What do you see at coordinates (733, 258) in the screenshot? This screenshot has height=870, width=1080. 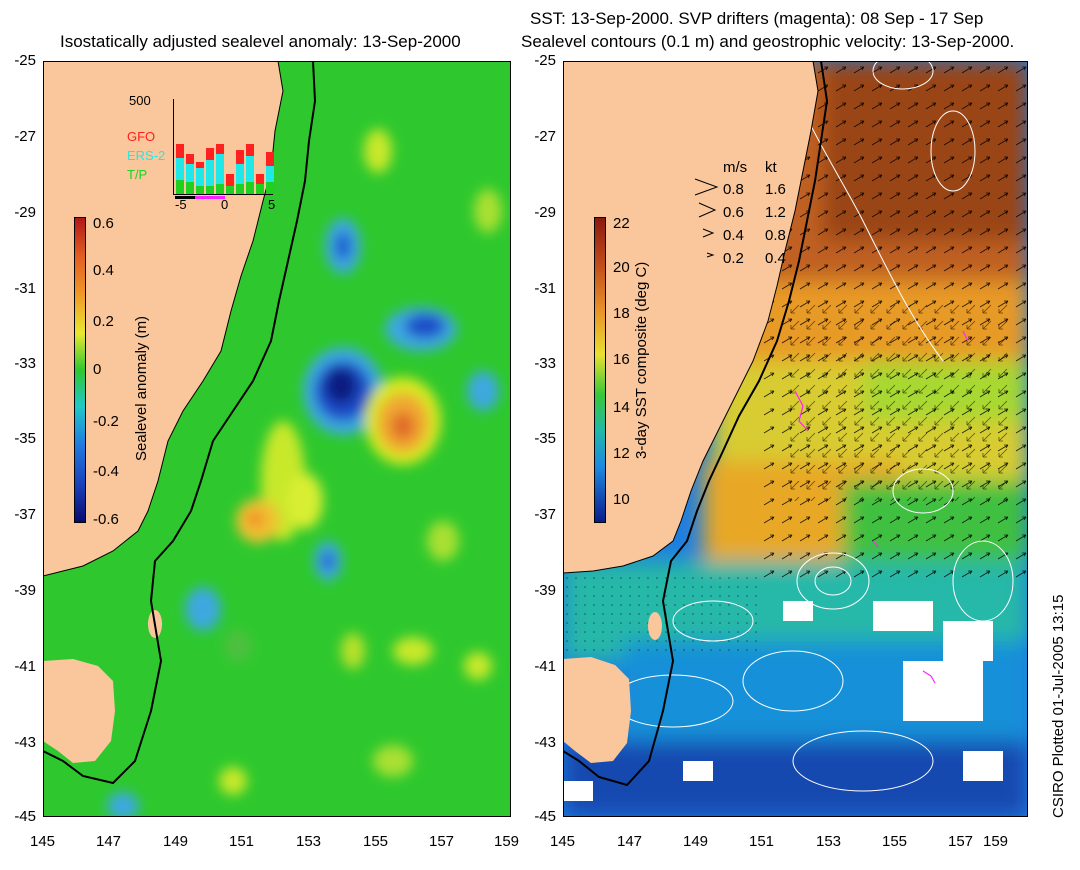 I see `velocity-key-ms: 0.2` at bounding box center [733, 258].